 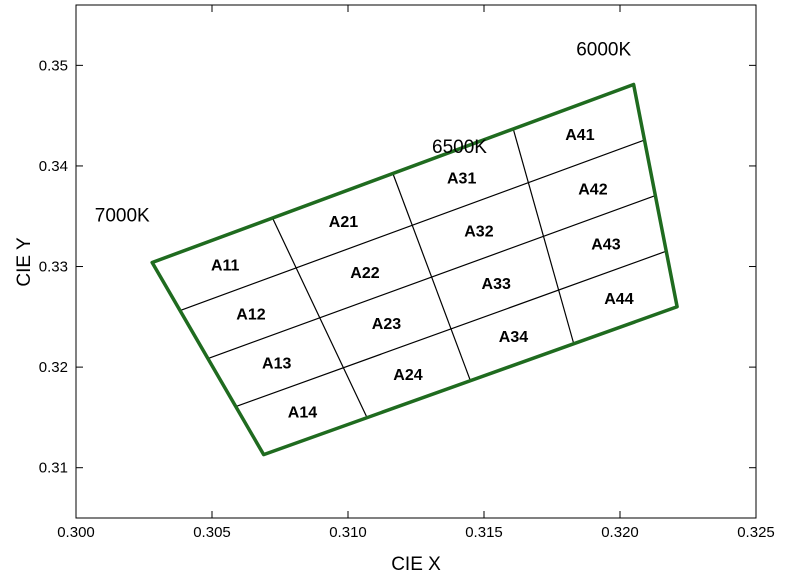 What do you see at coordinates (461, 179) in the screenshot?
I see `bin-label-a31: A31` at bounding box center [461, 179].